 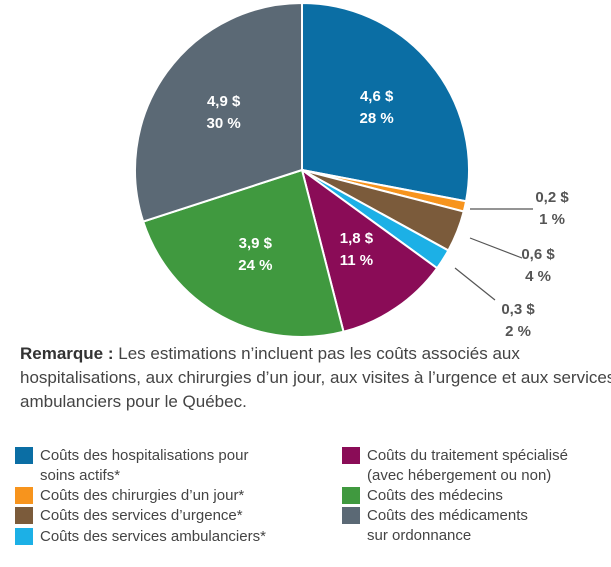 What do you see at coordinates (377, 118) in the screenshot?
I see `value-label: 28 %` at bounding box center [377, 118].